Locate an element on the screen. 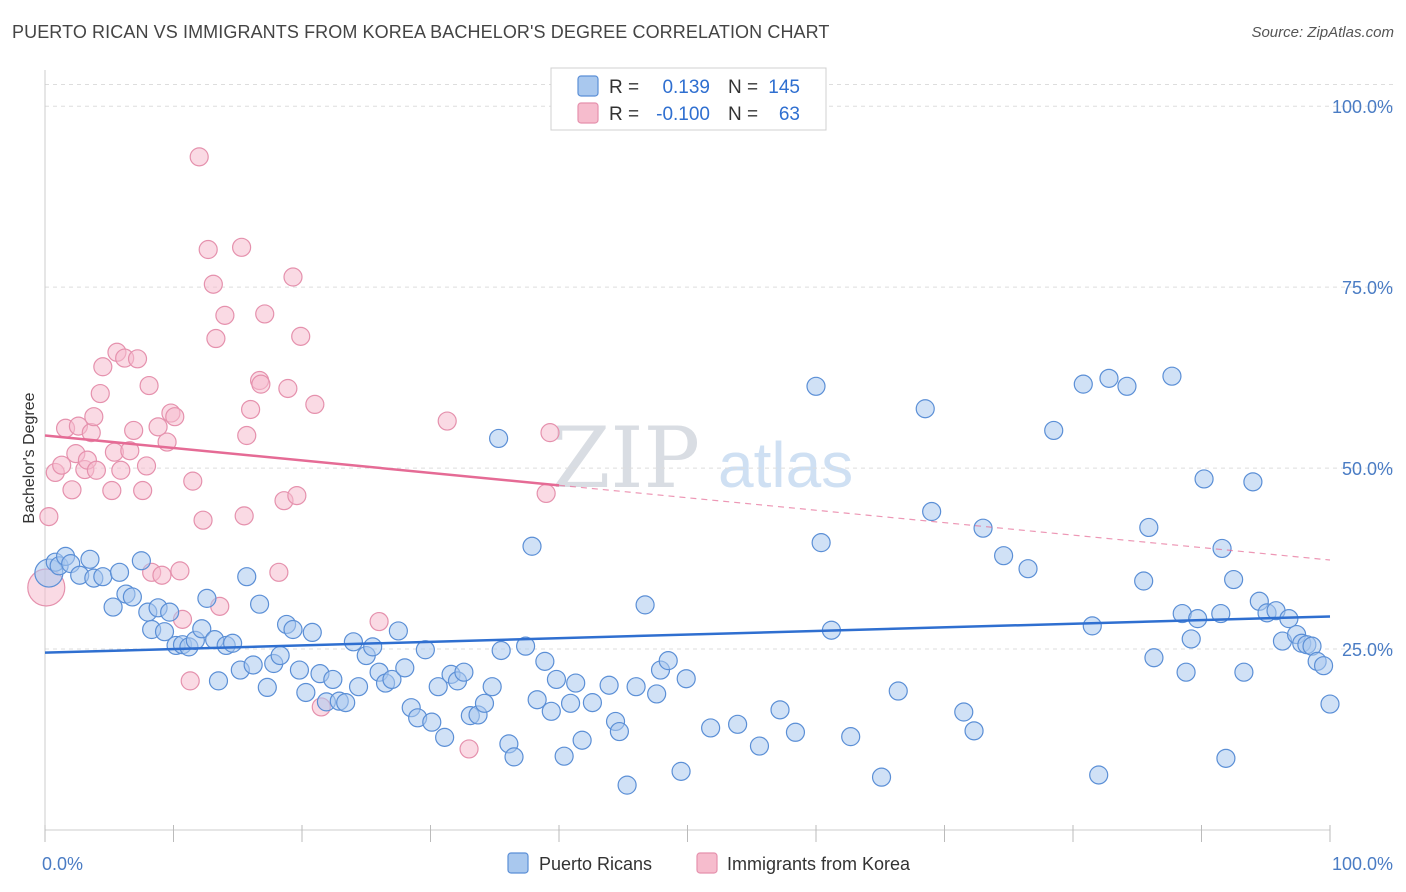 This screenshot has height=892, width=1406. legend-swatch-pink is located at coordinates (588, 113).